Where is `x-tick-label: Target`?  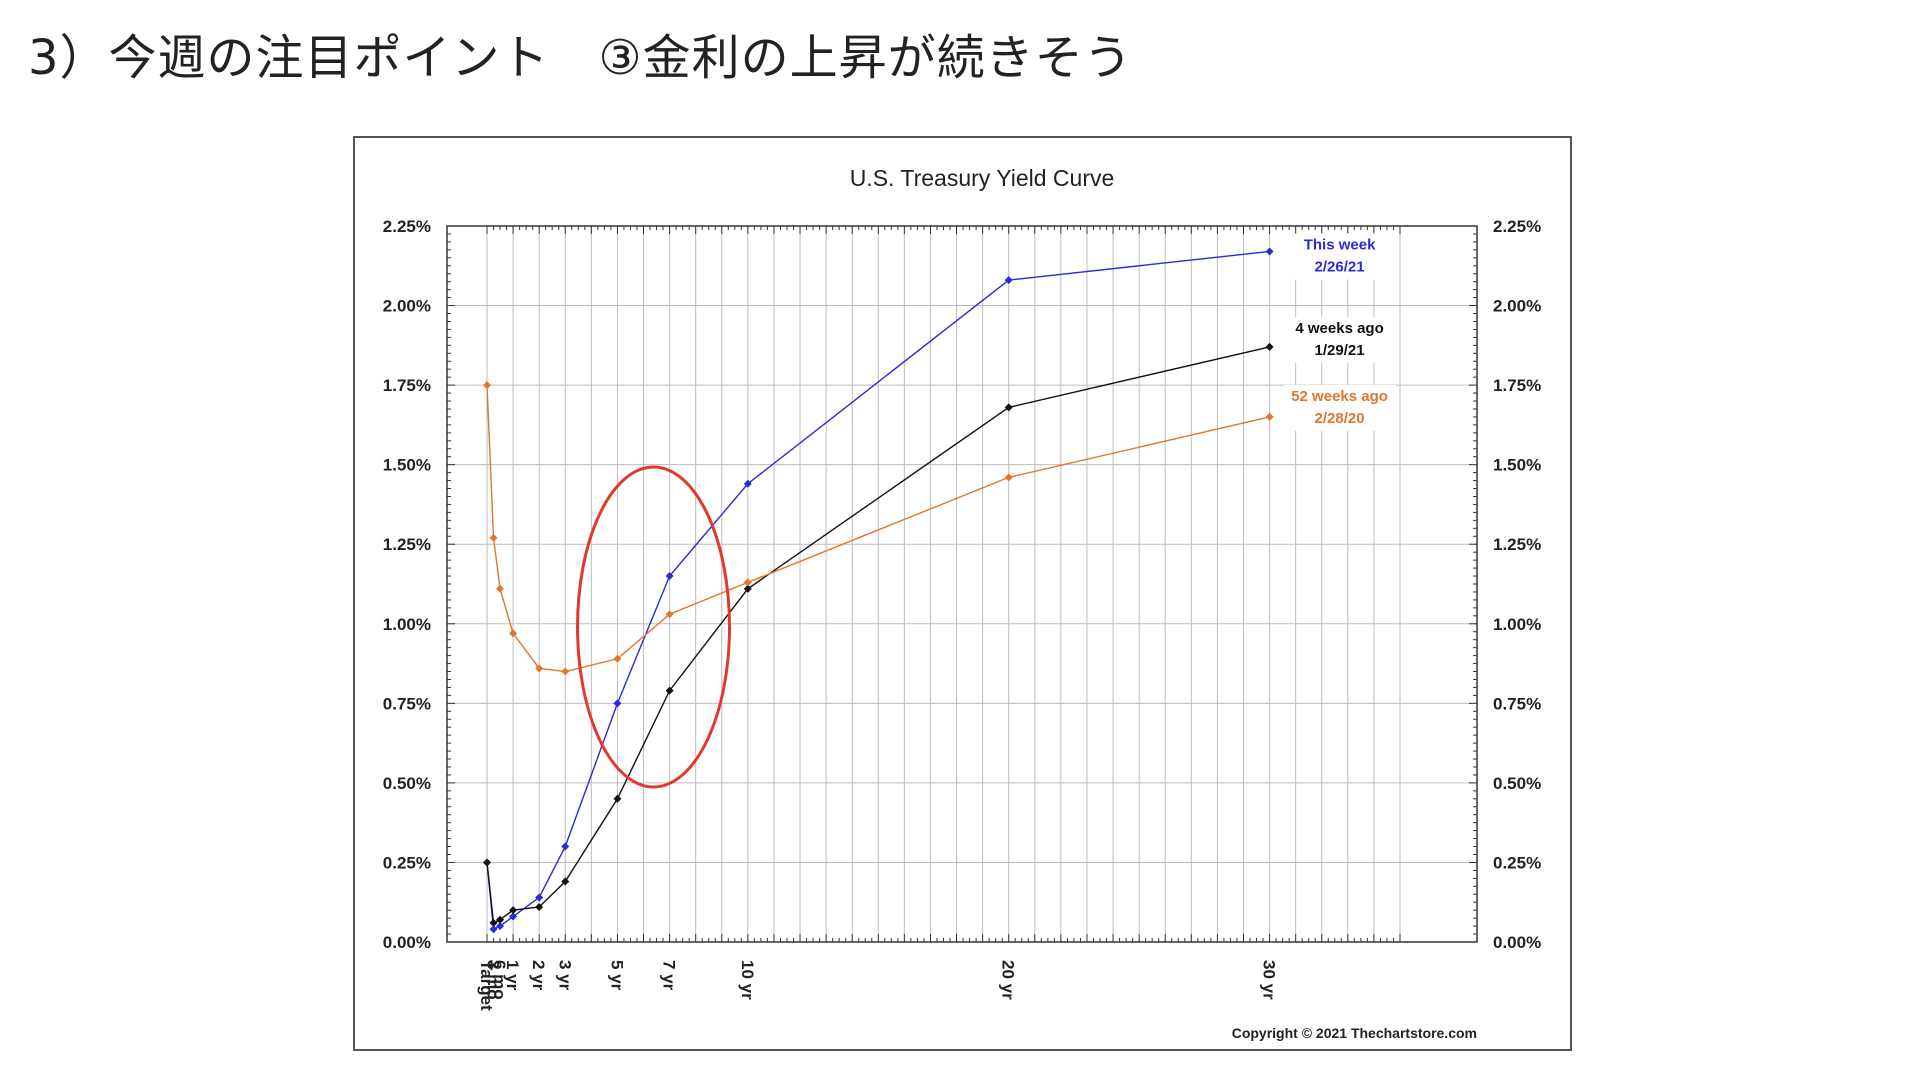
x-tick-label: Target is located at coordinates (486, 985).